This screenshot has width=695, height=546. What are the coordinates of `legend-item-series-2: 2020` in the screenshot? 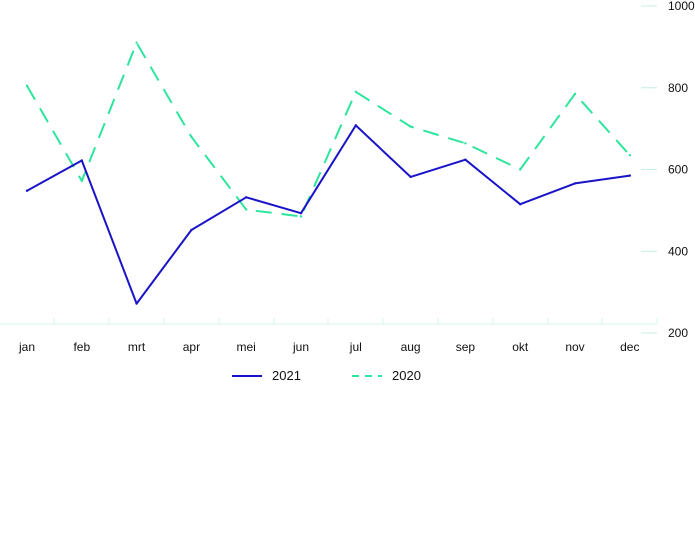 It's located at (386, 375).